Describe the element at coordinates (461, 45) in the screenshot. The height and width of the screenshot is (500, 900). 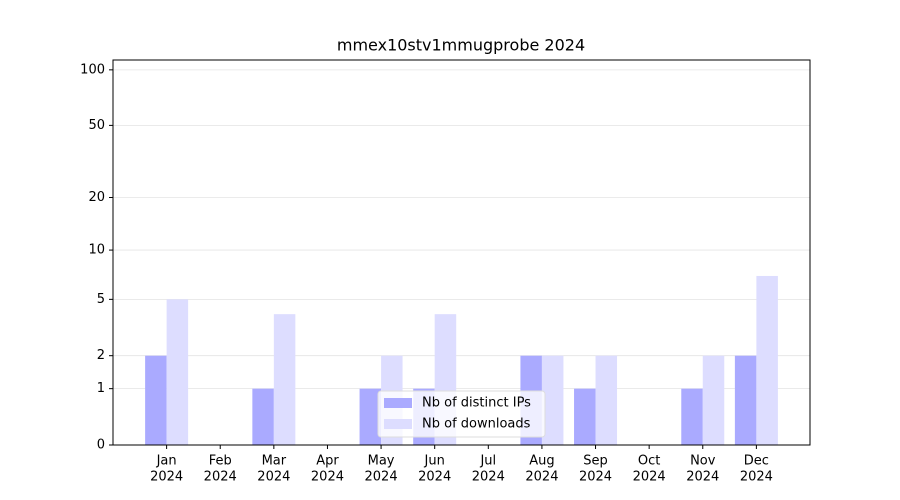
I see `chart-title: mmex10stv1mmugprobe 2024` at that location.